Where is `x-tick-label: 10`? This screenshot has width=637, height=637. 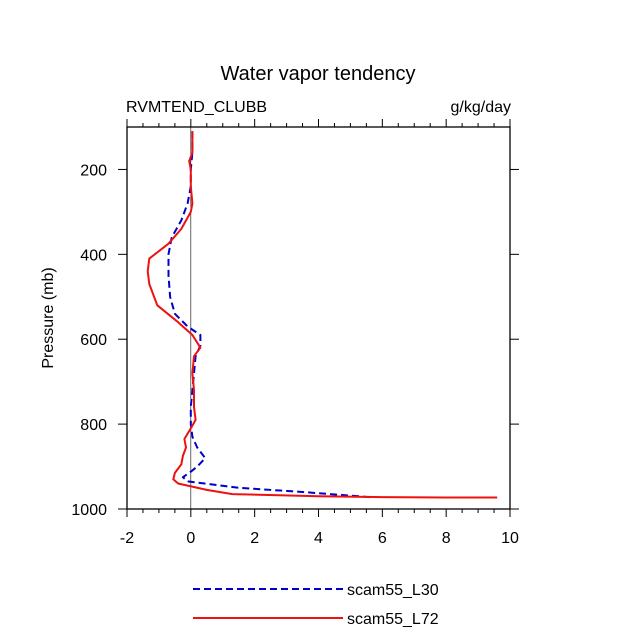 x-tick-label: 10 is located at coordinates (510, 538).